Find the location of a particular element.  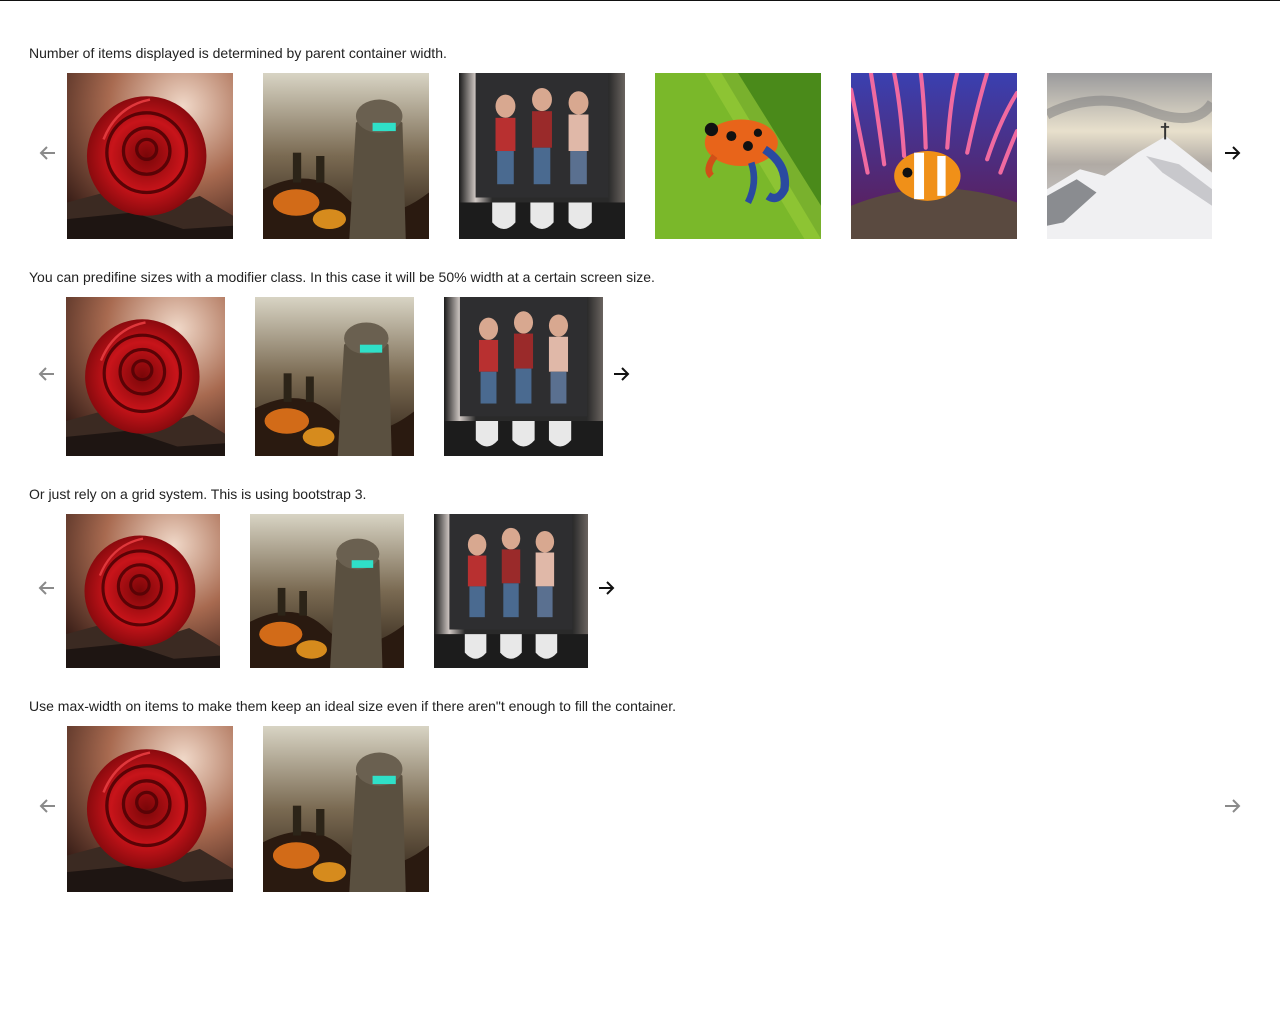

mountain-photo is located at coordinates (1129, 156).